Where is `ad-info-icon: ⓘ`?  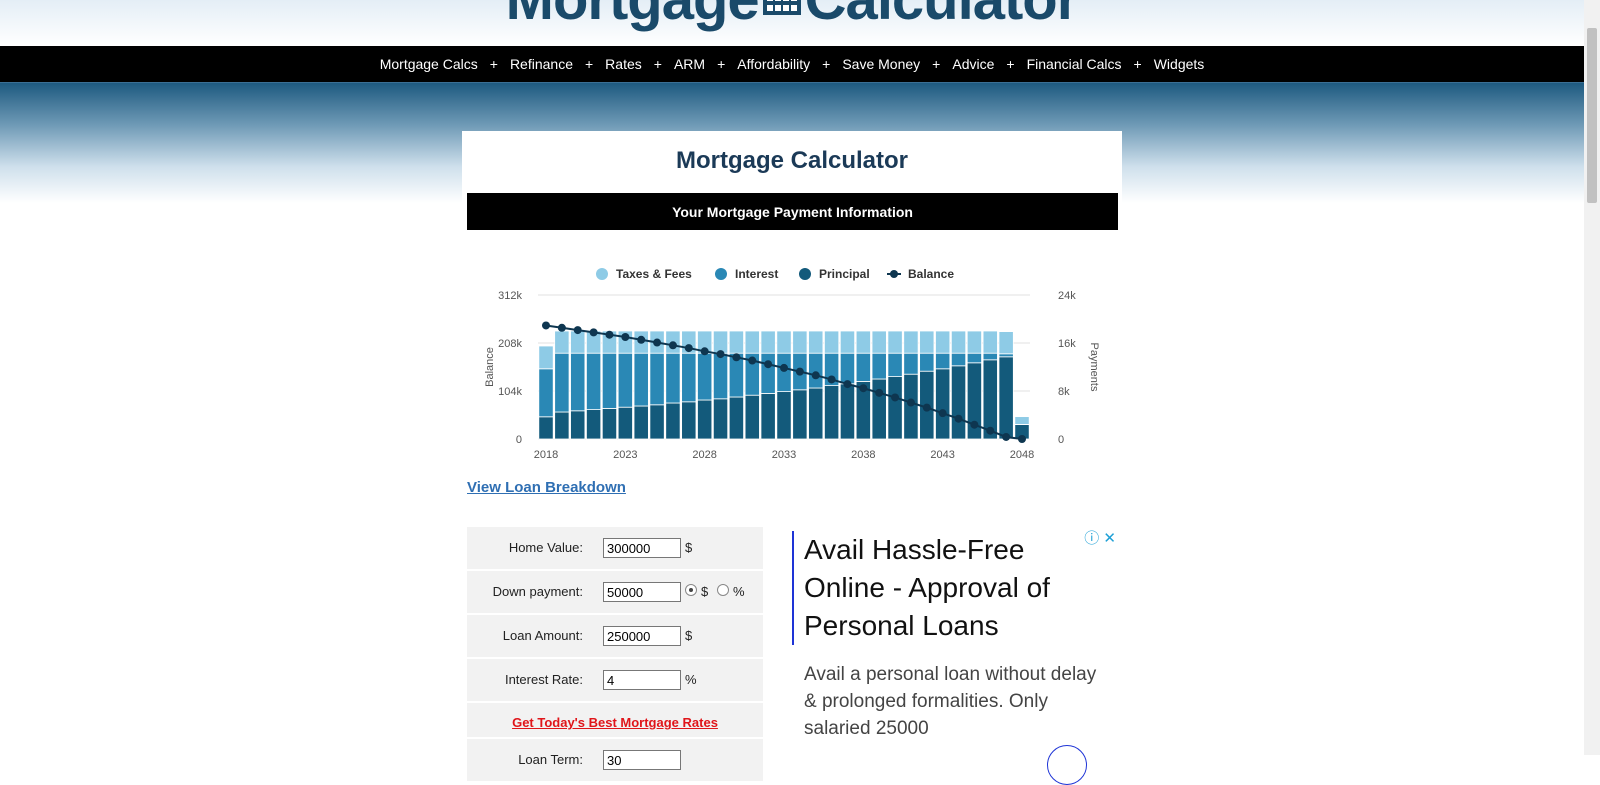 ad-info-icon: ⓘ is located at coordinates (1091, 538).